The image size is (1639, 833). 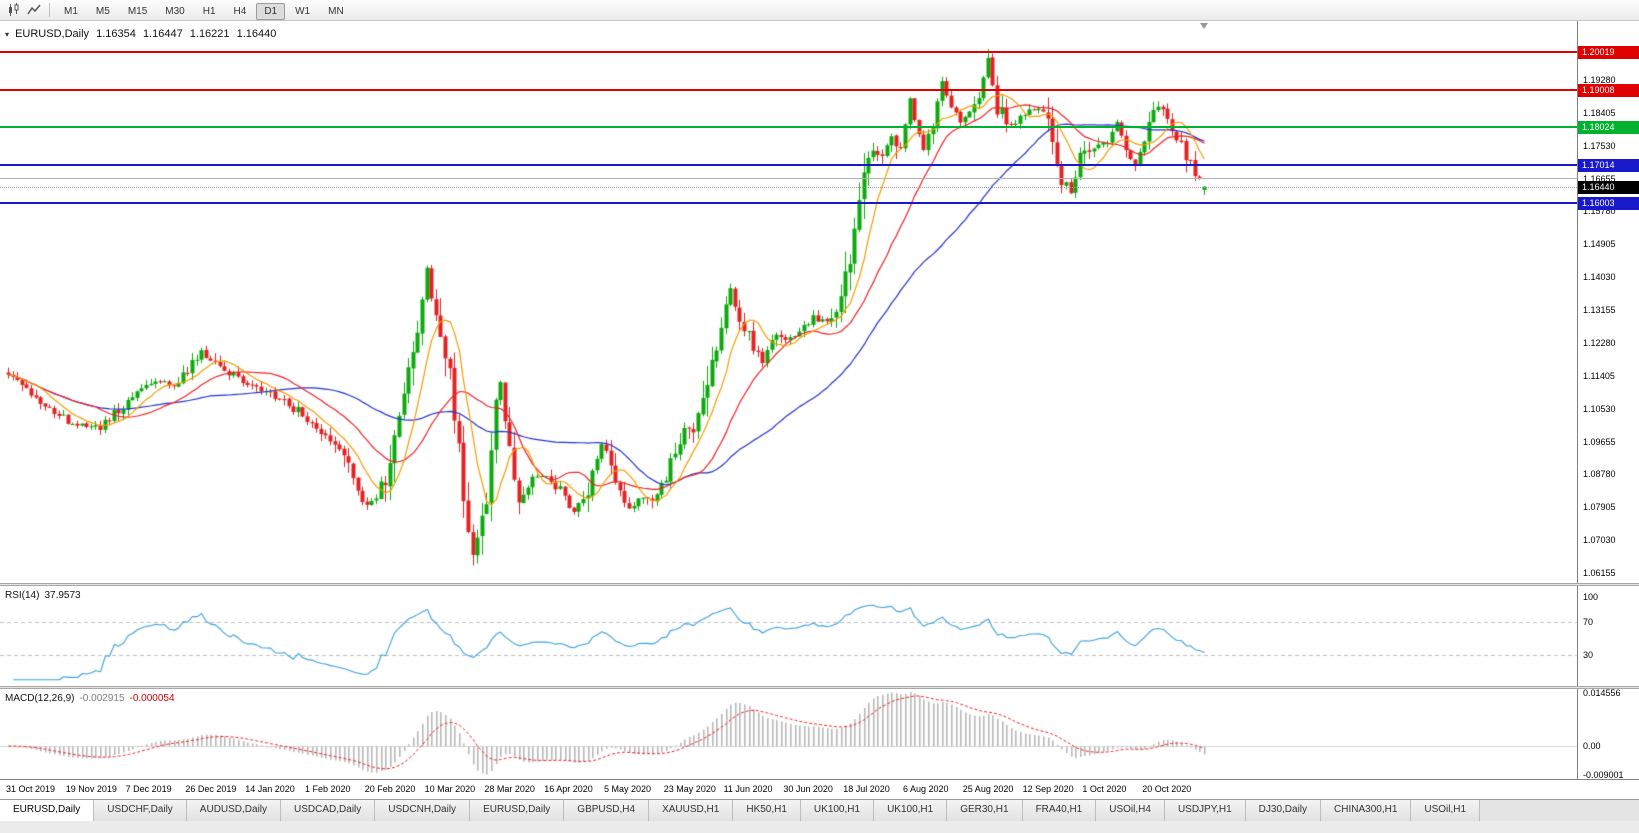 I want to click on date-label: 11 Jun 2020, so click(x=748, y=789).